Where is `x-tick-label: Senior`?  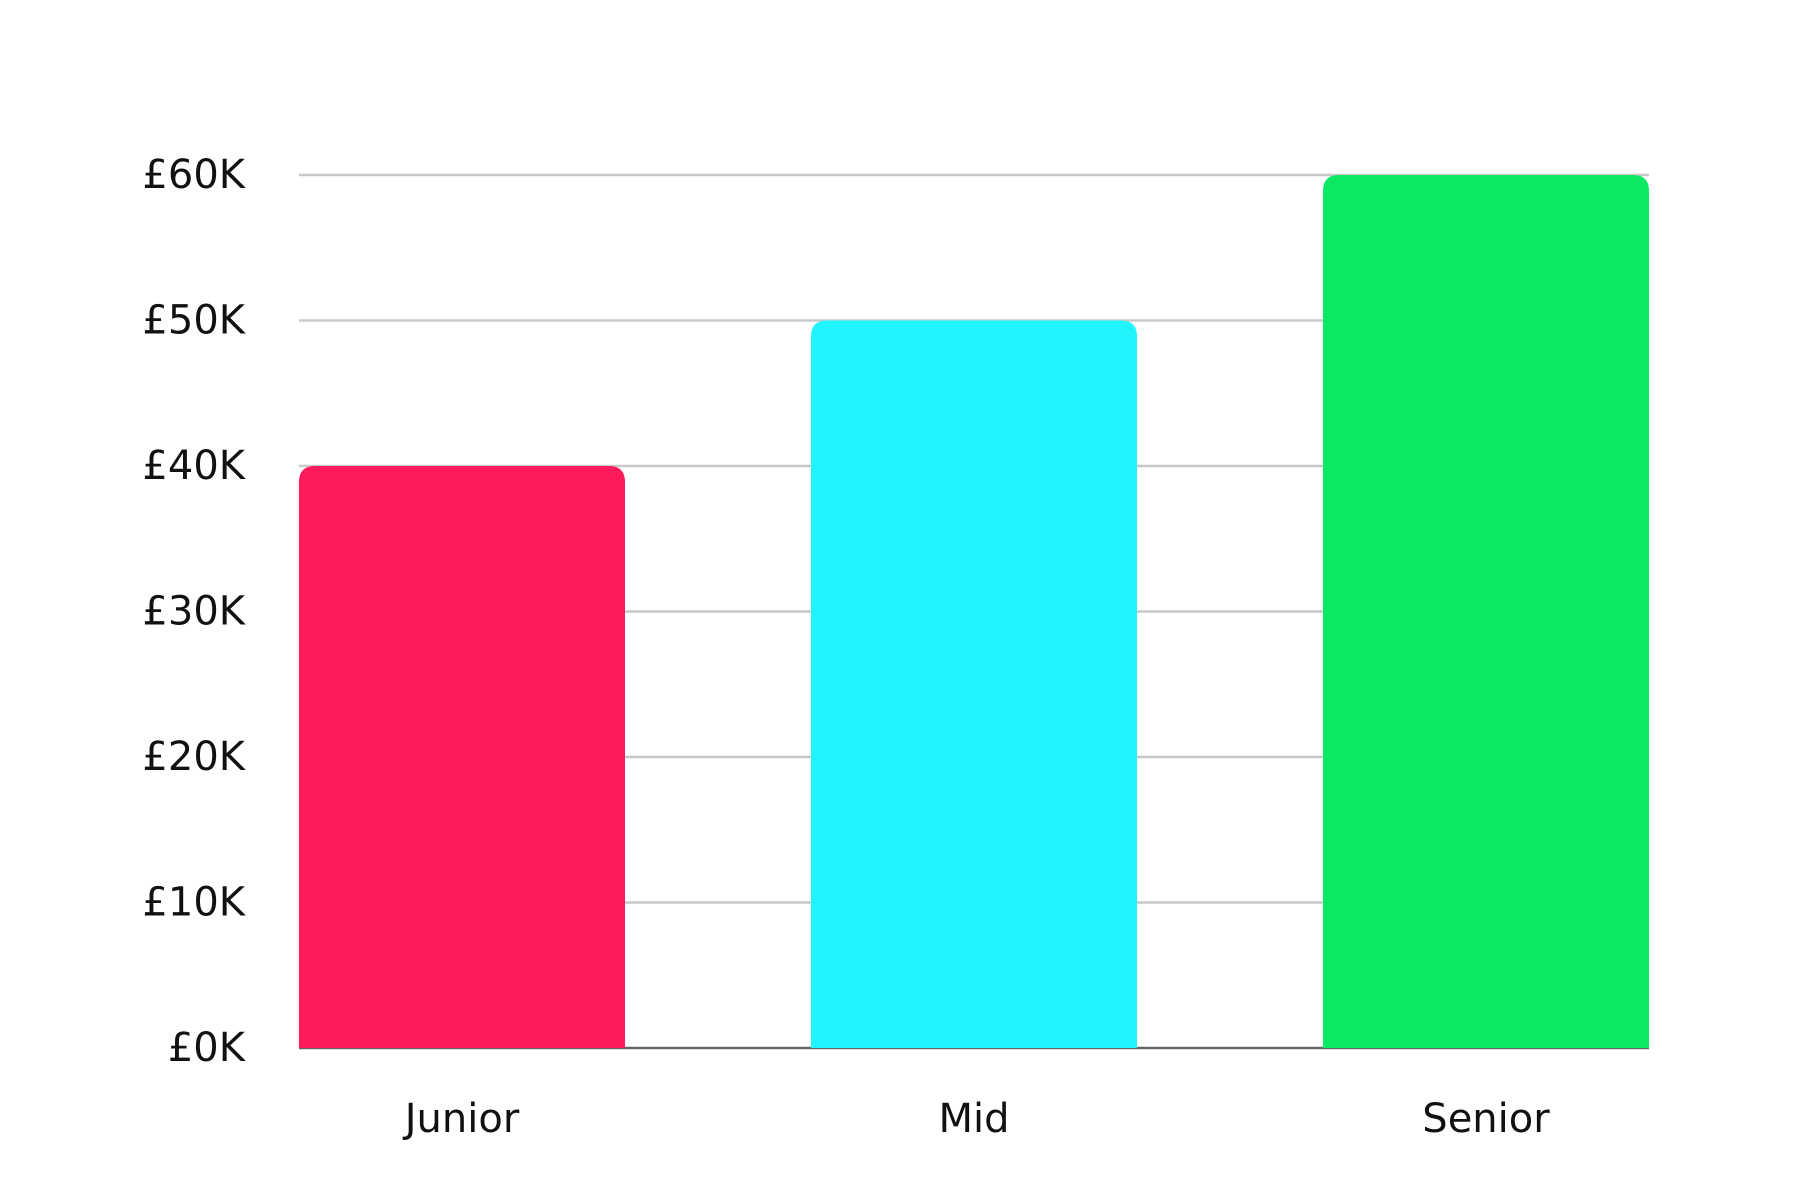 x-tick-label: Senior is located at coordinates (1486, 1119).